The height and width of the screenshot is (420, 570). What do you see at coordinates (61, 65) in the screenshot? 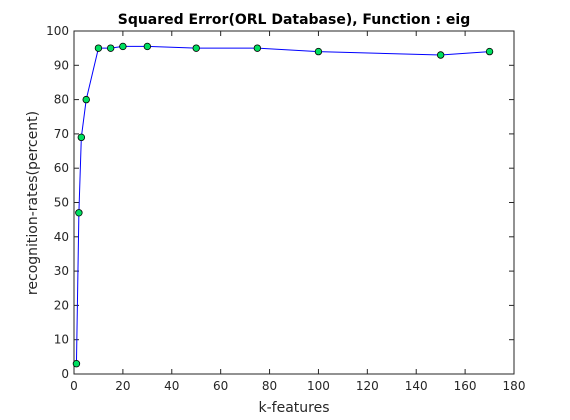
I see `y-tick-label: 90` at bounding box center [61, 65].